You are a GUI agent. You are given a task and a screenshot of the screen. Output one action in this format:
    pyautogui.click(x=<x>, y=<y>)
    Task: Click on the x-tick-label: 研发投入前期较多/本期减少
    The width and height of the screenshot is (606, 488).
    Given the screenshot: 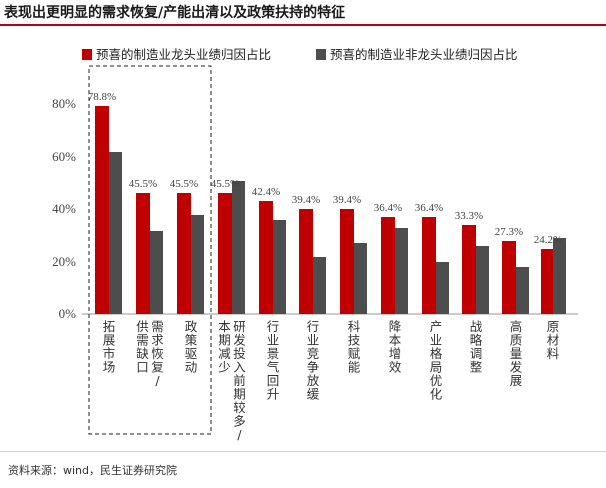 What is the action you would take?
    pyautogui.click(x=232, y=380)
    